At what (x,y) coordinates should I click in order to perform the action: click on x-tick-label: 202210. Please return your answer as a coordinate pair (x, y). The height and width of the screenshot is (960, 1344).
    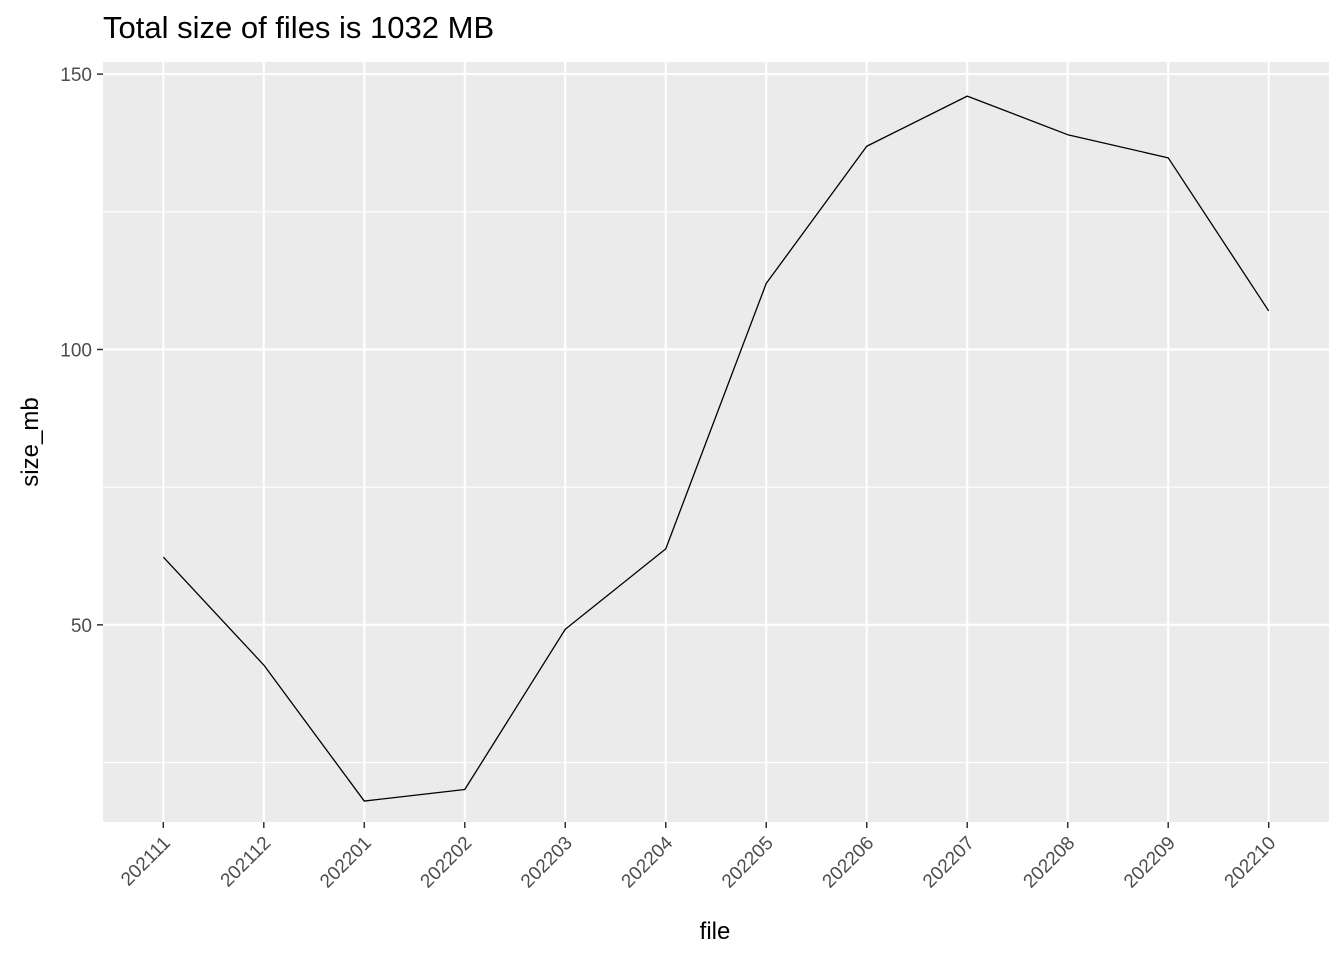
    Looking at the image, I should click on (1251, 863).